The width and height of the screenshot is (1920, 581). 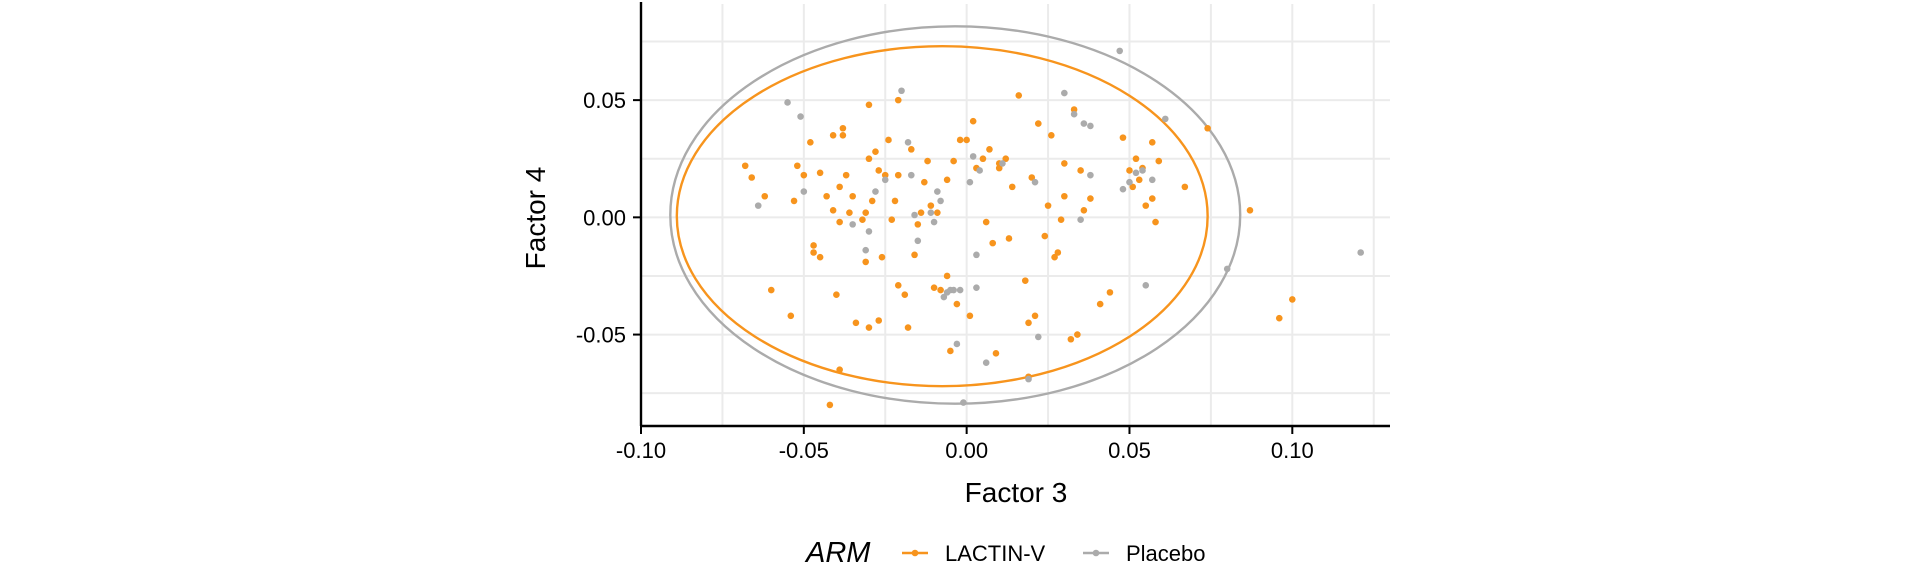 I want to click on legend-item-placebo: Placebo, so click(x=1144, y=553).